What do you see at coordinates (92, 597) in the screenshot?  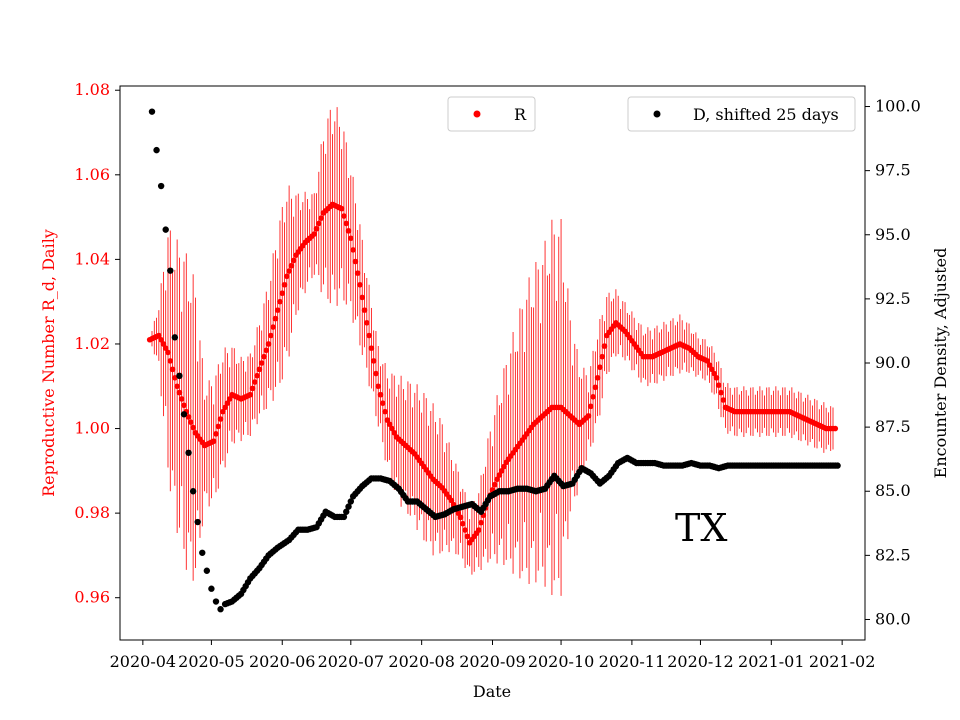 I see `left-tick-label: 0.96` at bounding box center [92, 597].